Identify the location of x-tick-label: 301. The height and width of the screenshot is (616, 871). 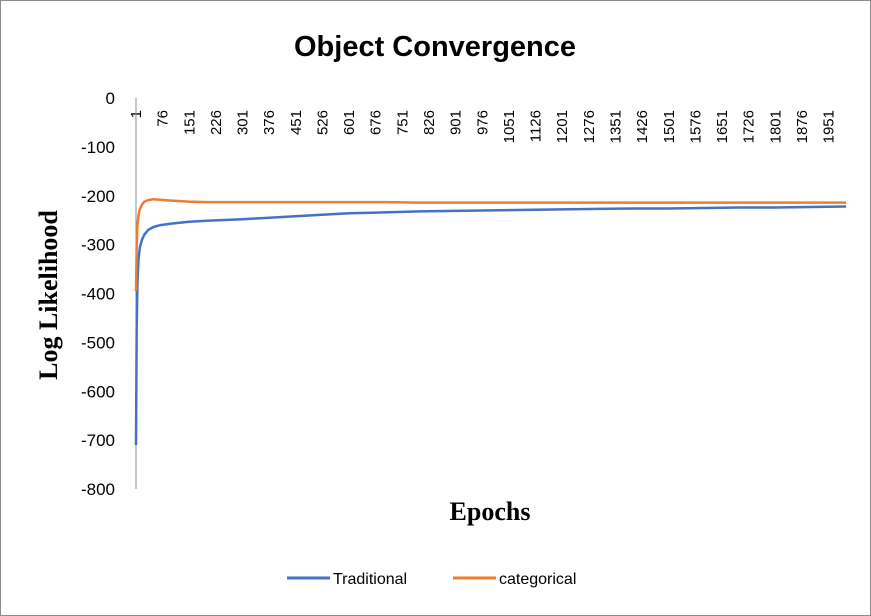
(243, 122).